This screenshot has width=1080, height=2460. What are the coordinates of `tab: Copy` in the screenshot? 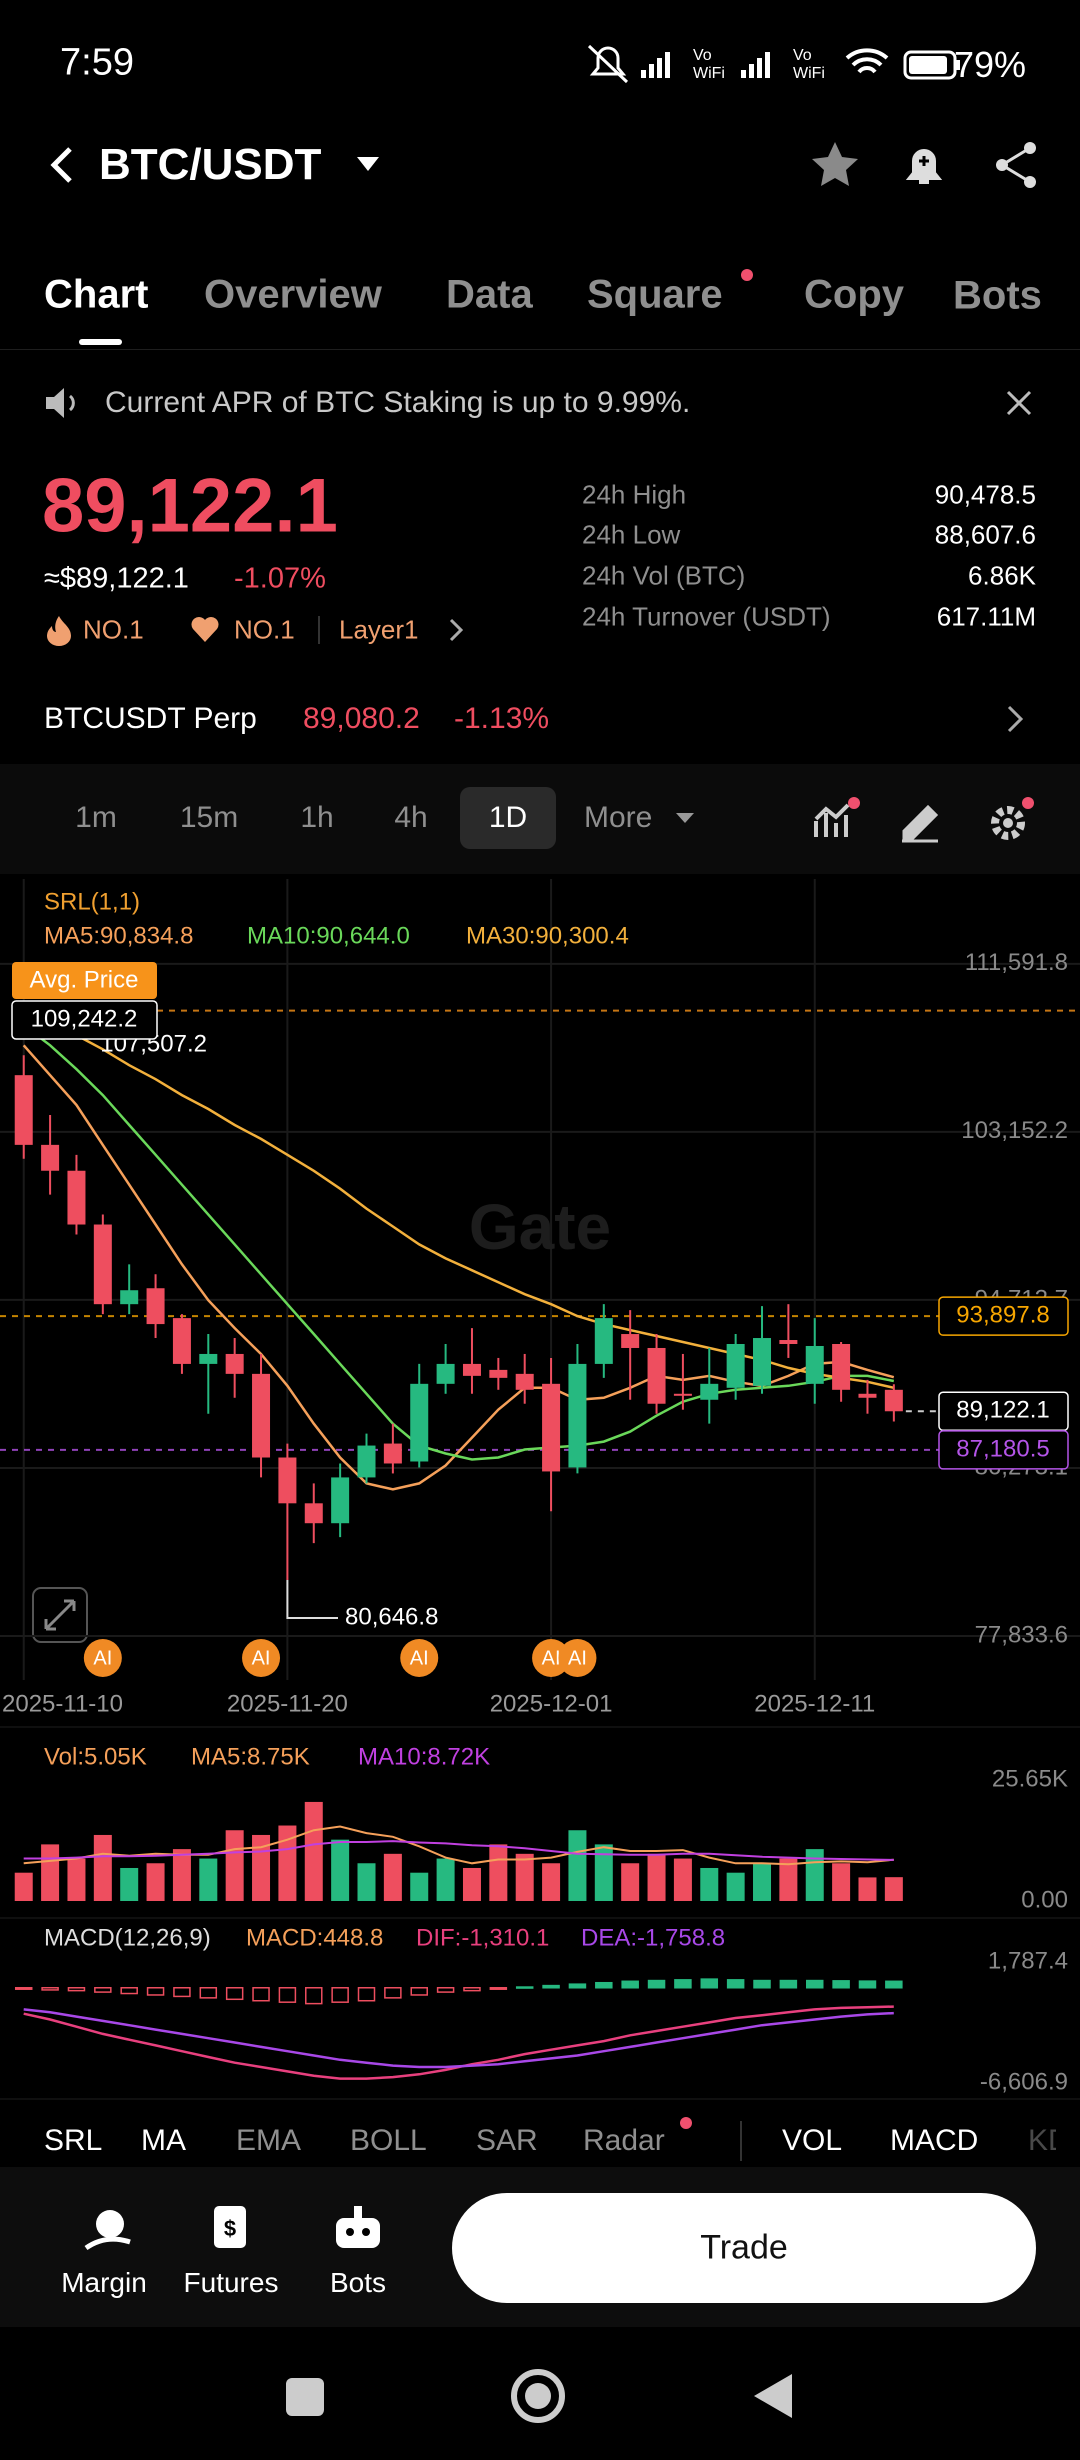 It's located at (854, 294).